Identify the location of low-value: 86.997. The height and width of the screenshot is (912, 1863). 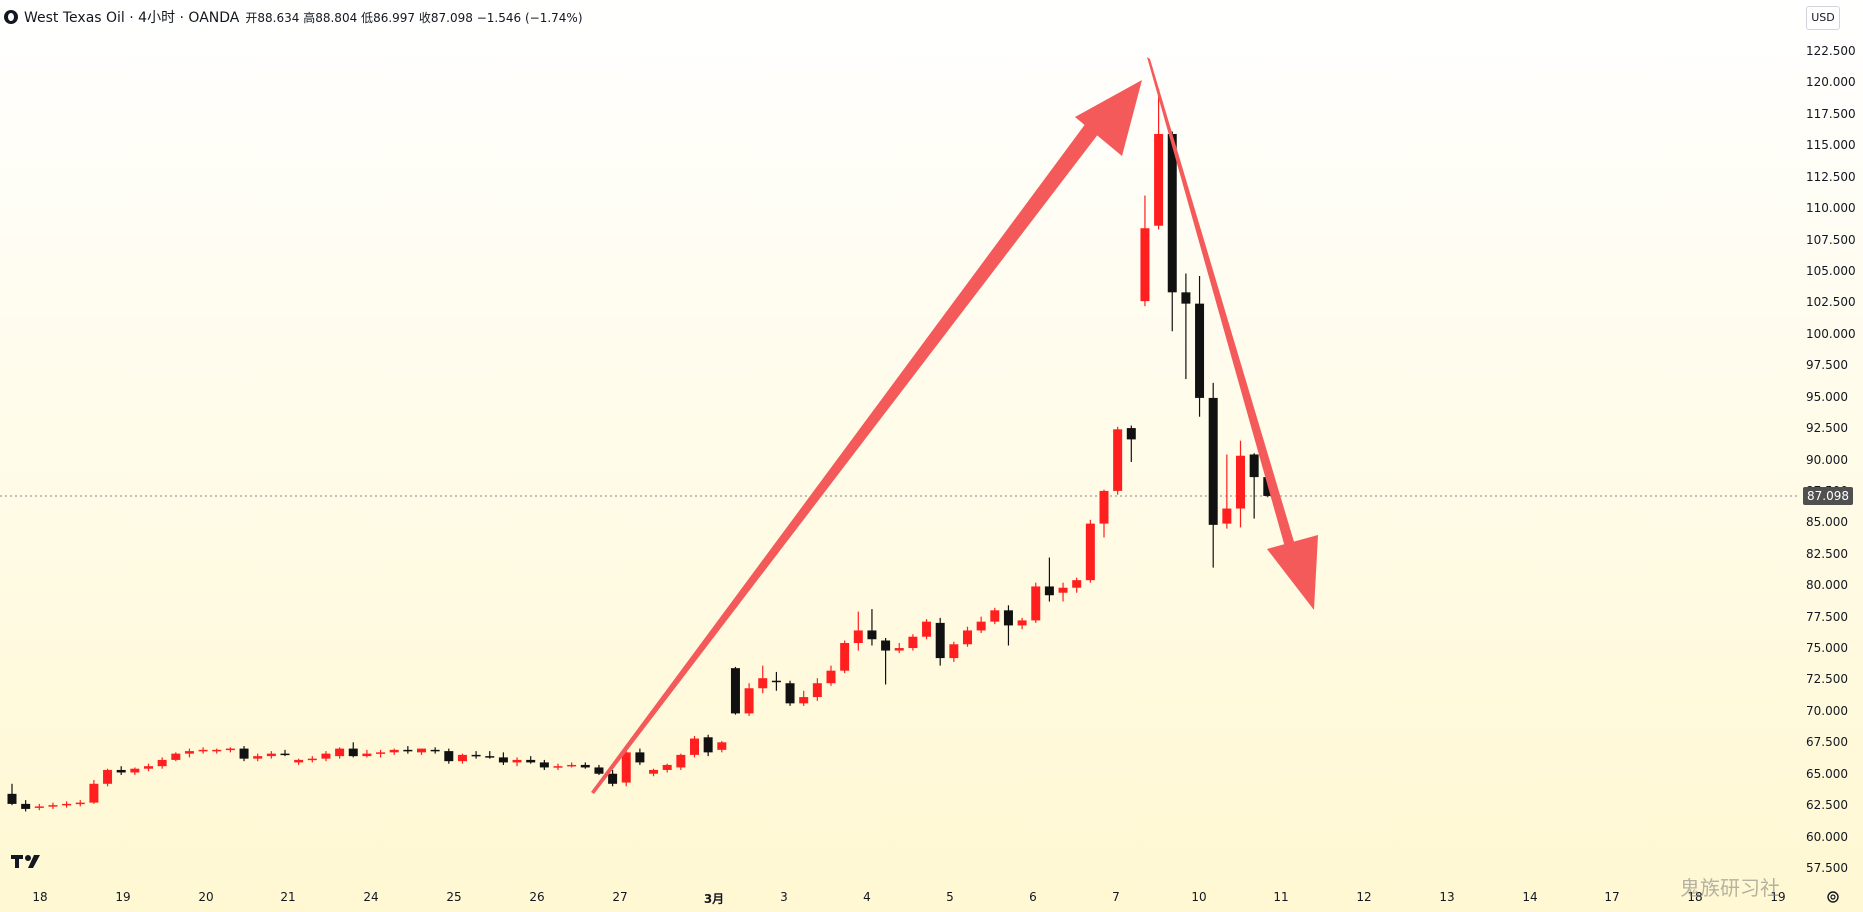
(394, 17).